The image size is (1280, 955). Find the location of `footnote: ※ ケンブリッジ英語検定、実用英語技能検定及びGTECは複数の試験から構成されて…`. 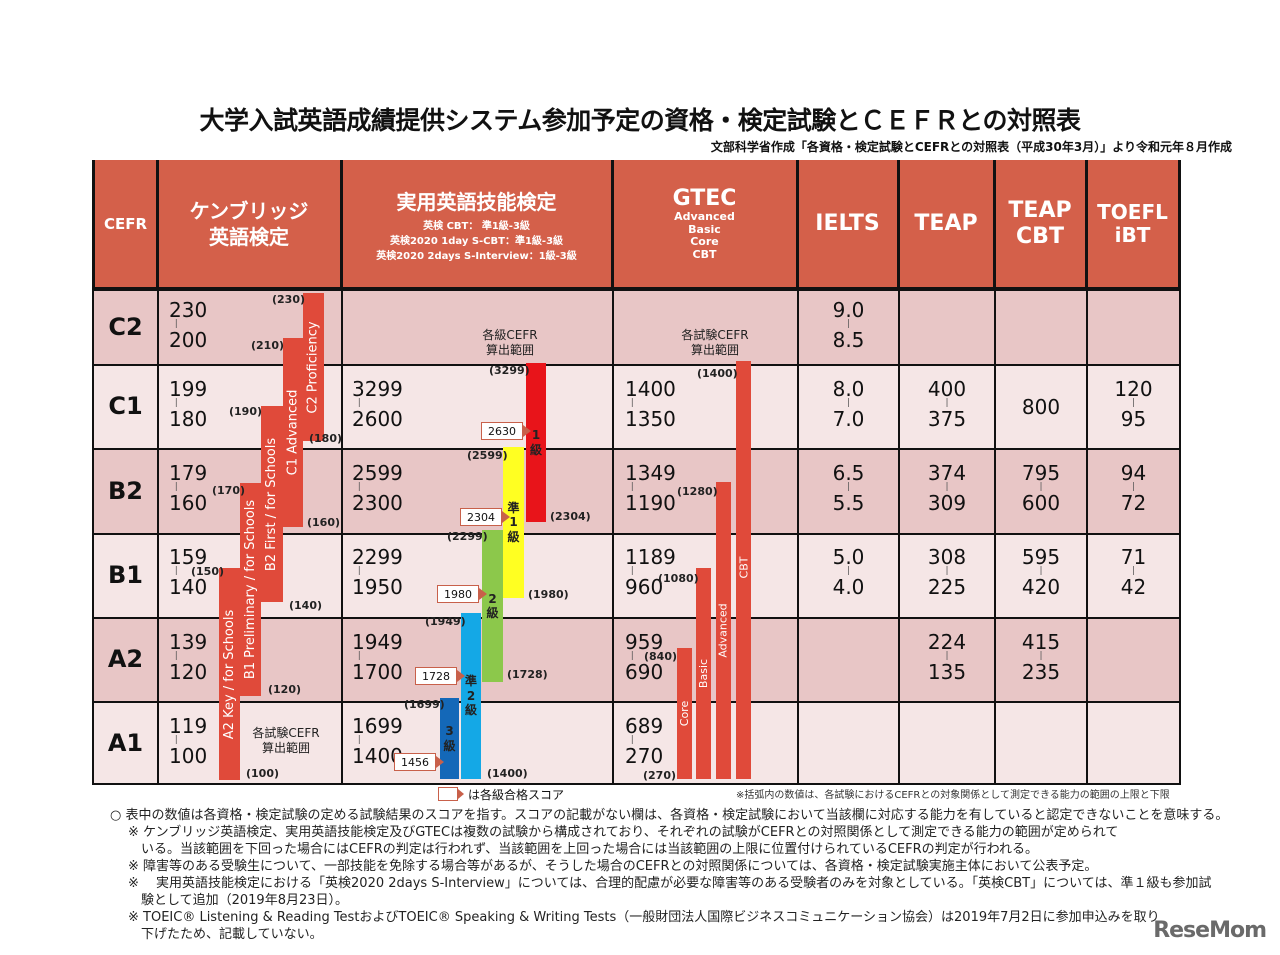

footnote: ※ ケンブリッジ英語検定、実用英語技能検定及びGTECは複数の試験から構成されて… is located at coordinates (623, 832).